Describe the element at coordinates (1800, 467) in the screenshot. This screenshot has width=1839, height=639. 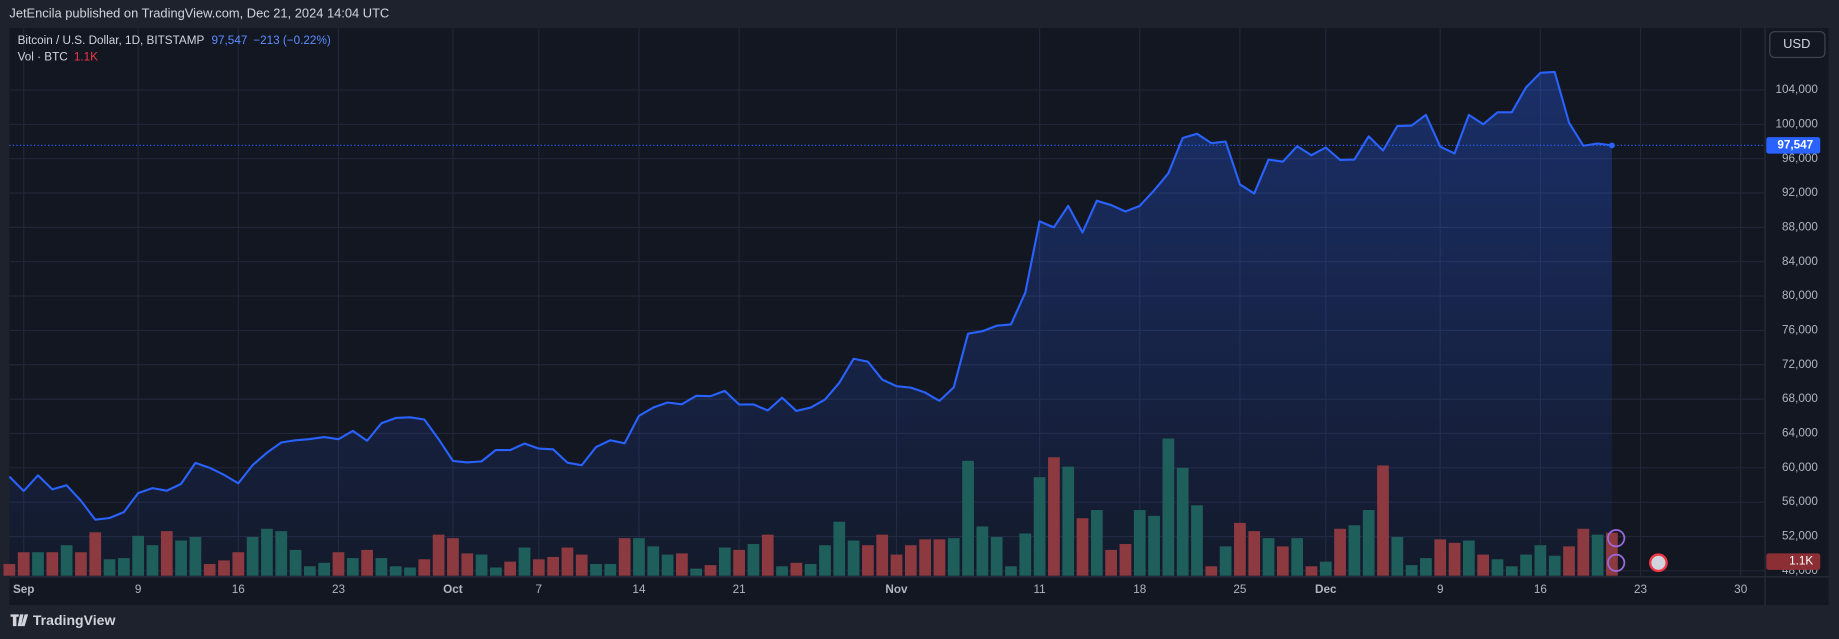
I see `y-tick-label: 60,000` at that location.